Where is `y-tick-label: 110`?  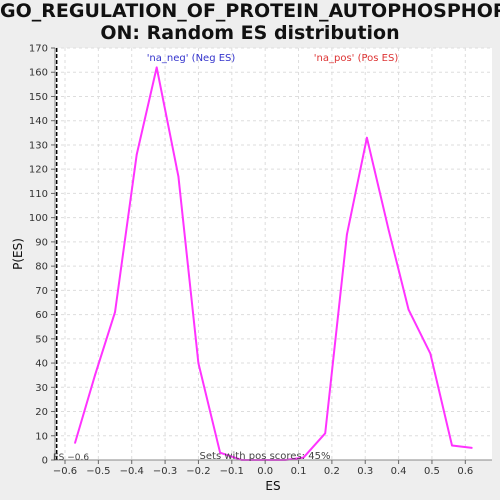 y-tick-label: 110 is located at coordinates (38, 194).